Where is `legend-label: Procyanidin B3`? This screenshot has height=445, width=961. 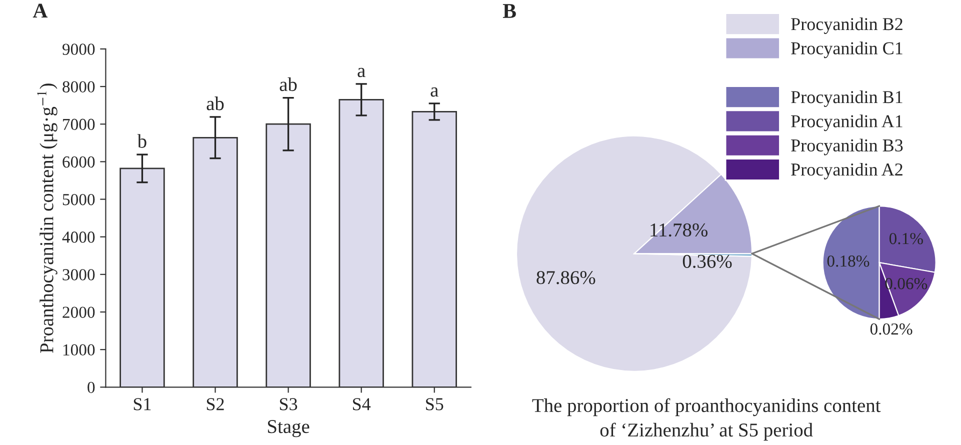 legend-label: Procyanidin B3 is located at coordinates (847, 147).